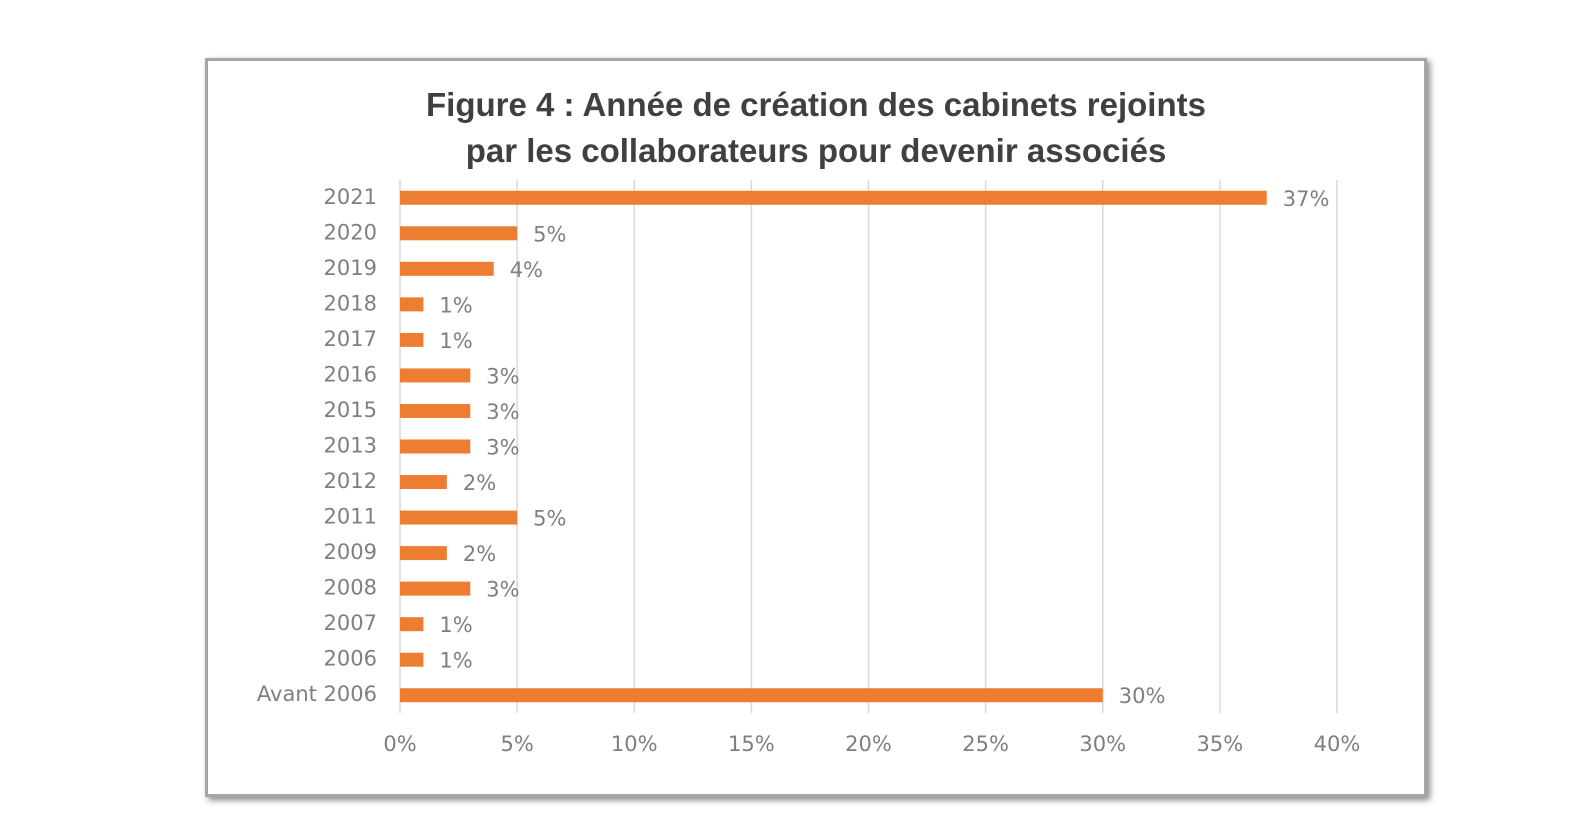  What do you see at coordinates (350, 481) in the screenshot?
I see `y-tick-label: 2012` at bounding box center [350, 481].